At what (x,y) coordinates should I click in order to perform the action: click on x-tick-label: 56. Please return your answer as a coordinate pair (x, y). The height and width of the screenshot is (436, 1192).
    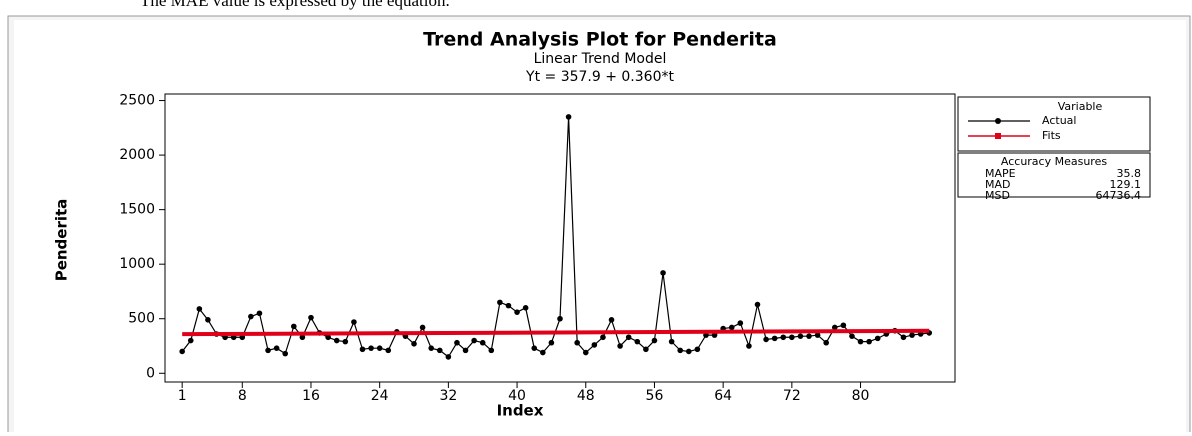
    Looking at the image, I should click on (655, 396).